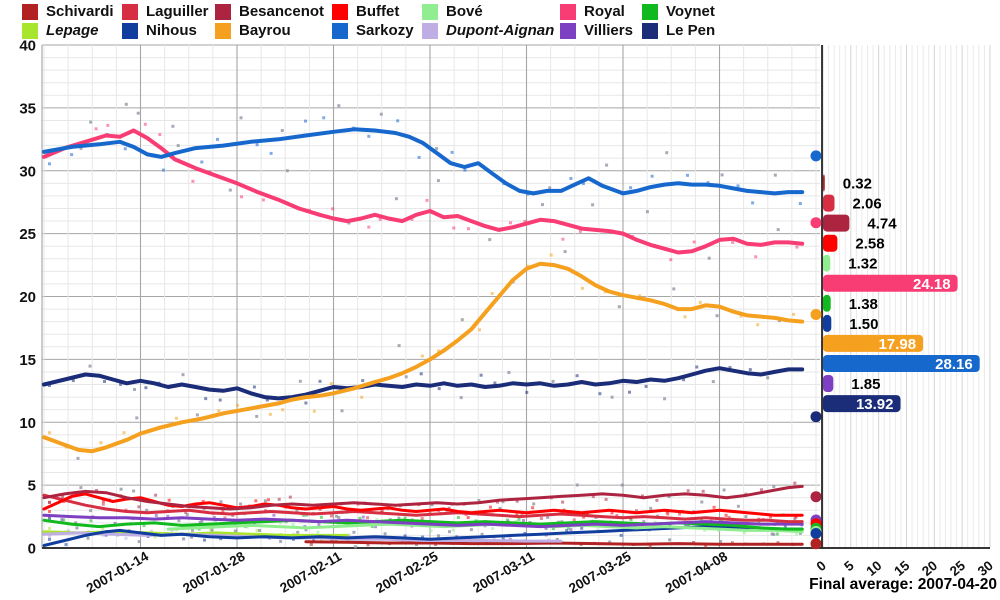  Describe the element at coordinates (377, 11) in the screenshot. I see `legend-item-buffet: Buffet` at that location.